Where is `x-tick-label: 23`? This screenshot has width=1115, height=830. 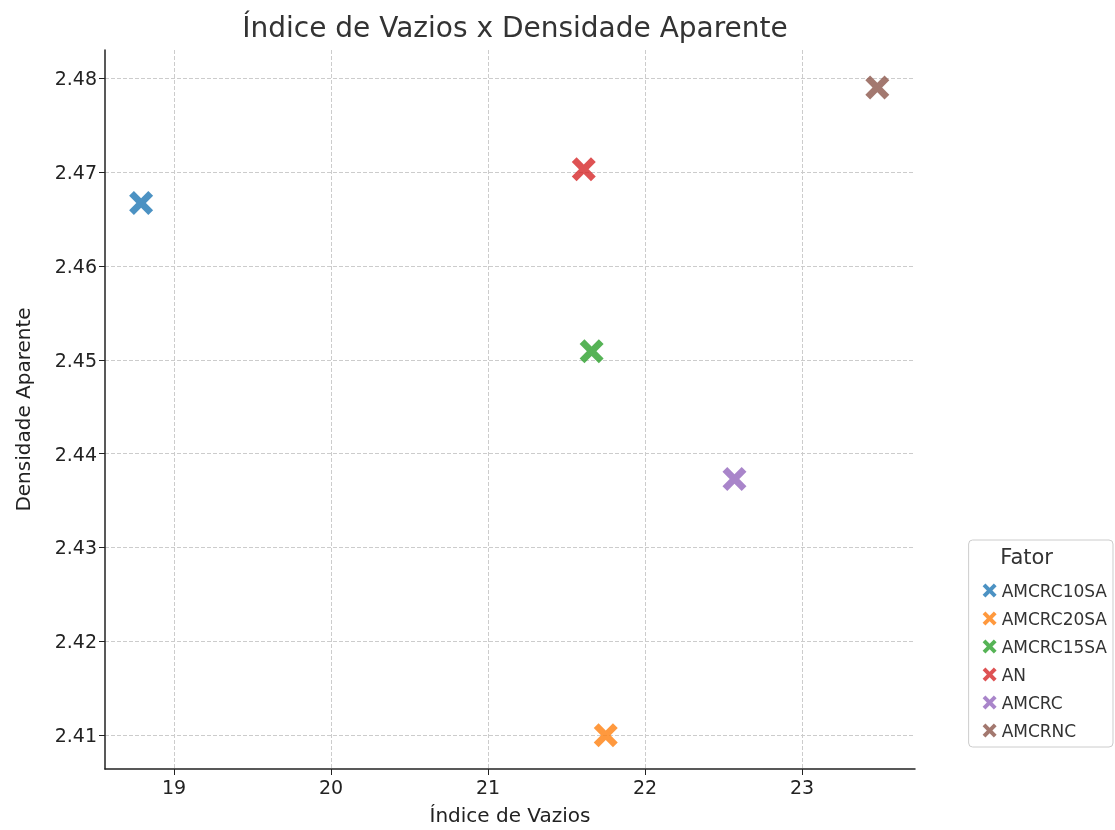 x-tick-label: 23 is located at coordinates (802, 786).